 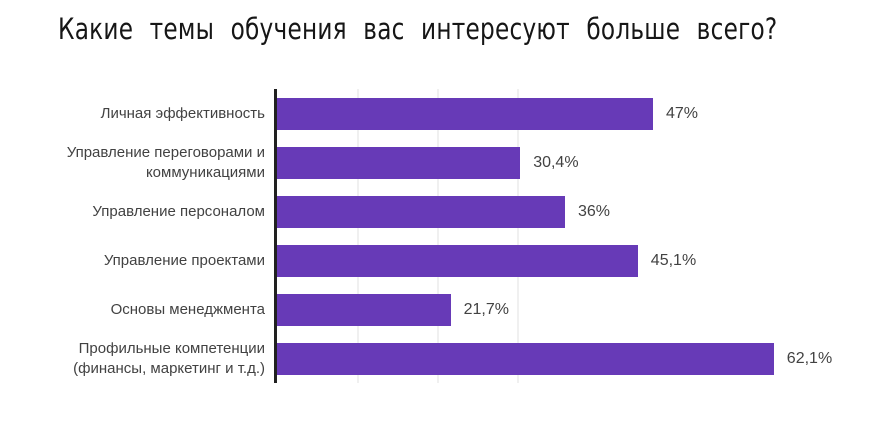 What do you see at coordinates (809, 358) in the screenshot?
I see `value-label: 62,1%` at bounding box center [809, 358].